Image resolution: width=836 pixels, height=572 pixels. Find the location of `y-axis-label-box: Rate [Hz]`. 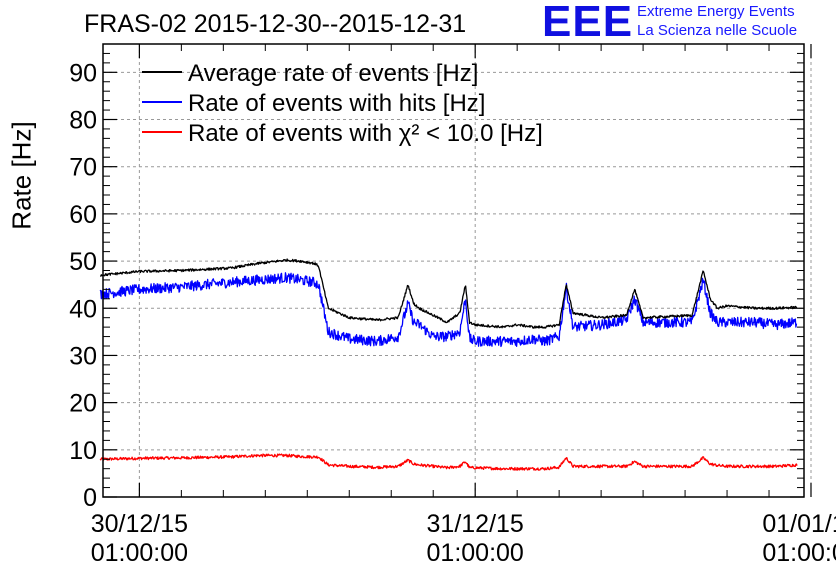

y-axis-label-box: Rate [Hz] is located at coordinates (22, 174).